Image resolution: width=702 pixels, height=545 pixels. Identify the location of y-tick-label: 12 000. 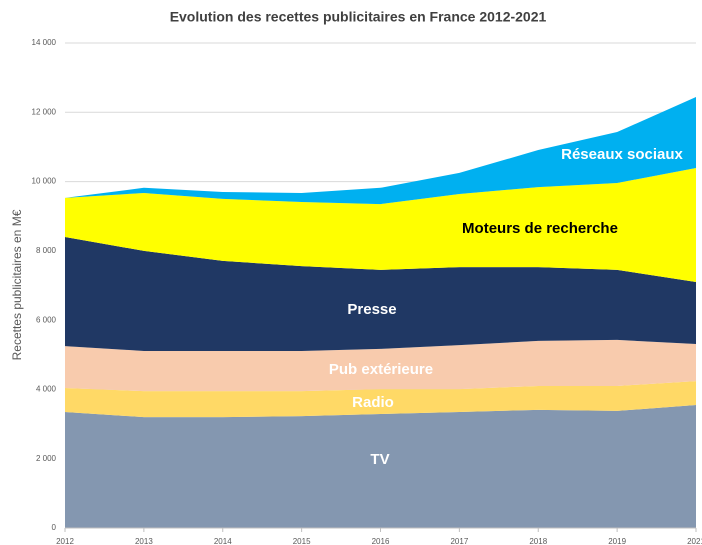
(44, 111).